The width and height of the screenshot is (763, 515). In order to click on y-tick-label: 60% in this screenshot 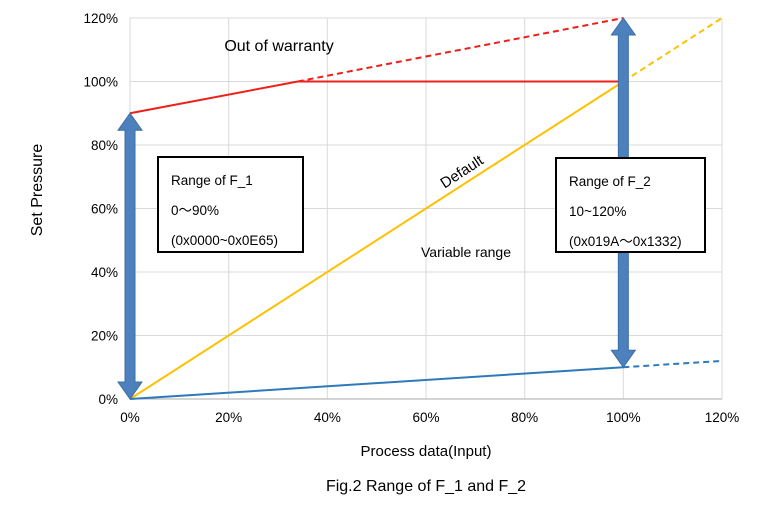, I will do `click(104, 209)`.